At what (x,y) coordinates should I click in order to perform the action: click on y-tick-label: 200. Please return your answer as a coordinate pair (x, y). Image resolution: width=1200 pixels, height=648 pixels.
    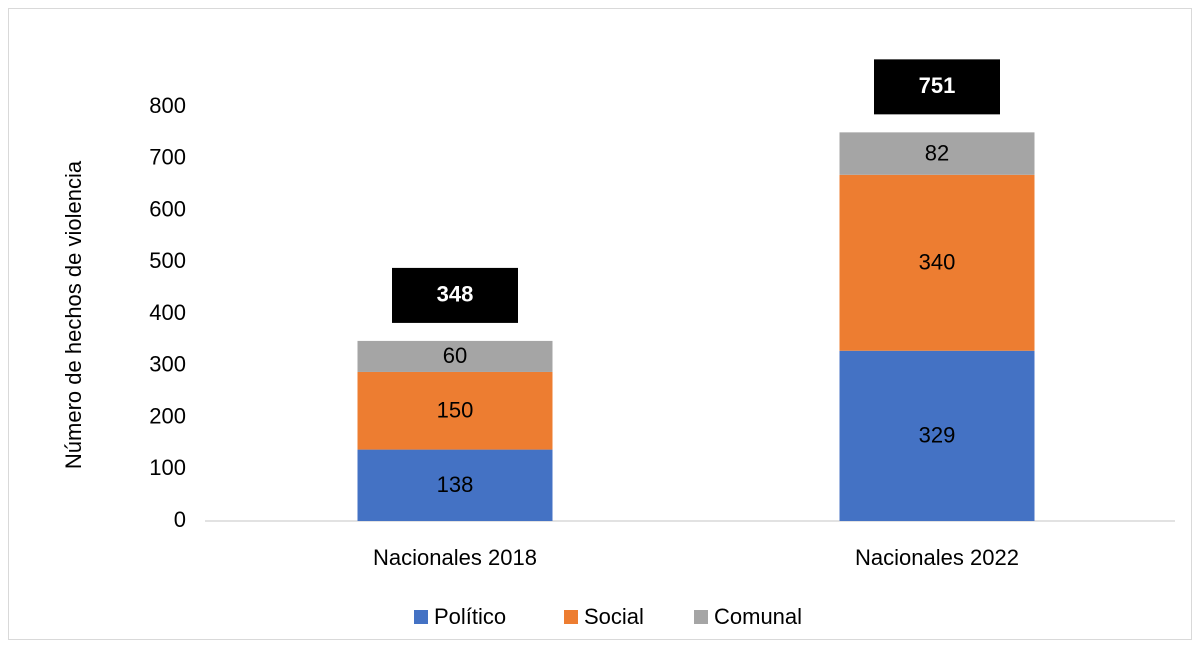
    Looking at the image, I should click on (167, 415).